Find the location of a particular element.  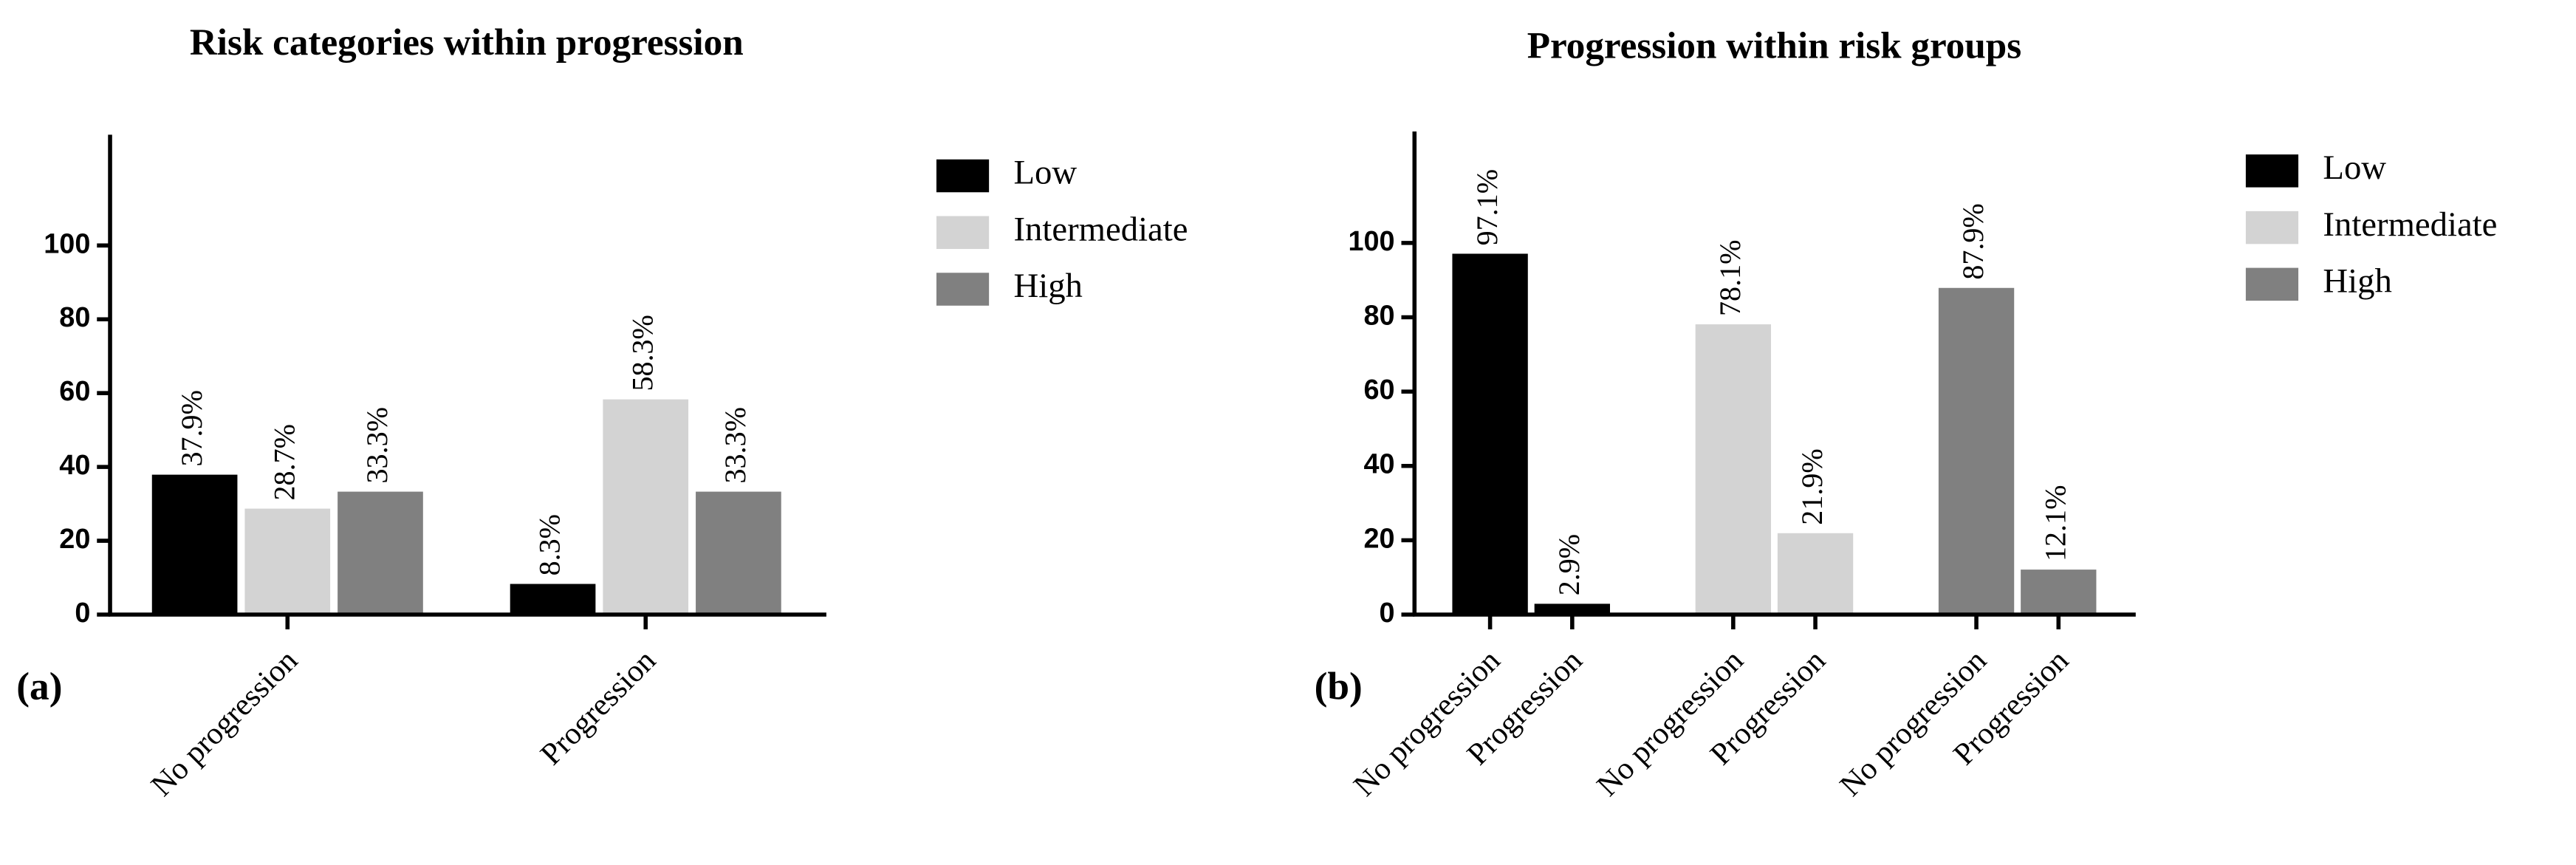

value-label: 2.9% is located at coordinates (1569, 564).